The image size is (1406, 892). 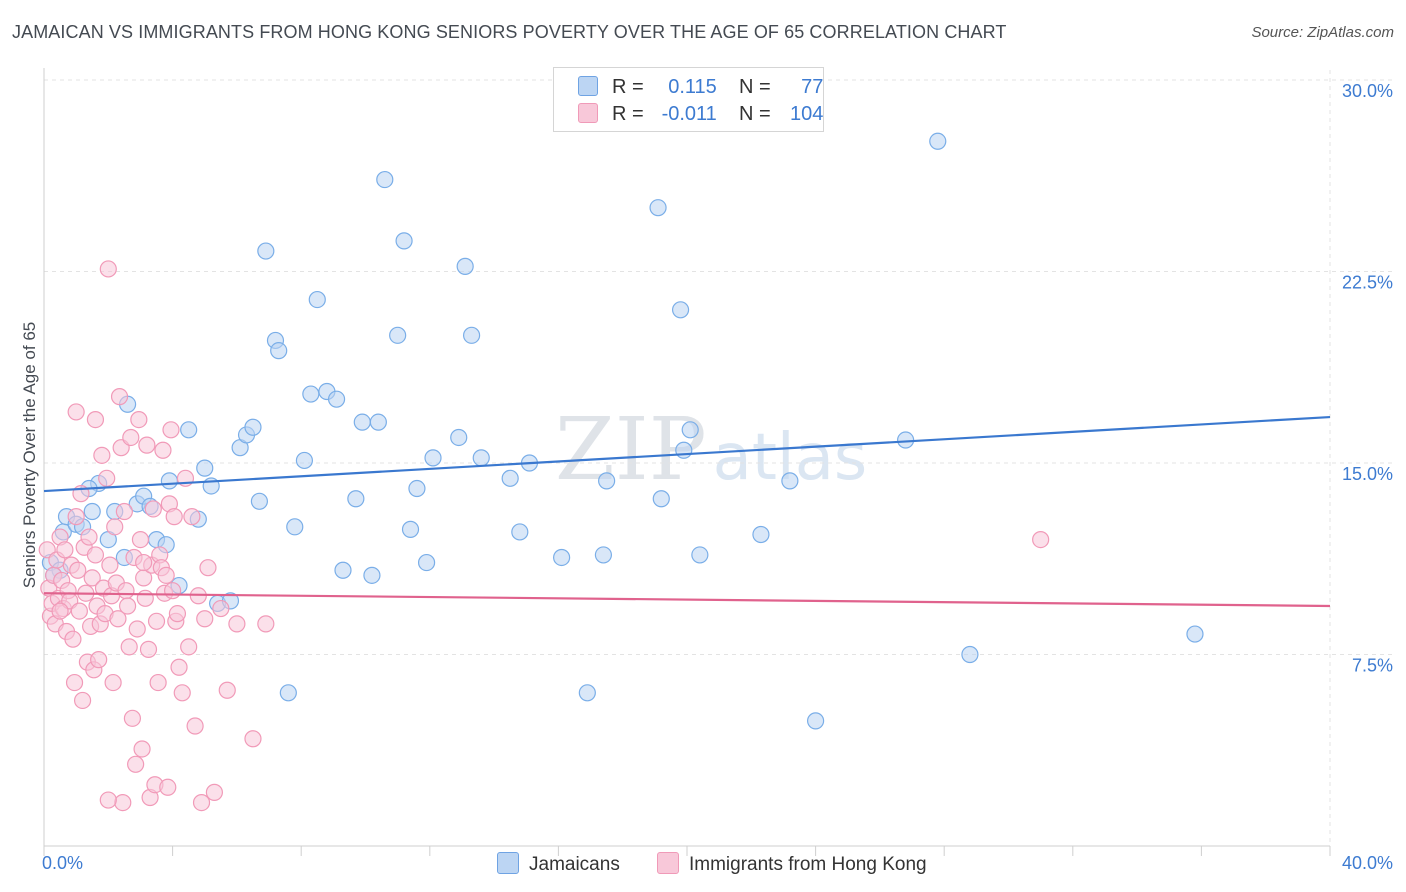 I want to click on y-tick-label: 7.5%, so click(x=1372, y=666).